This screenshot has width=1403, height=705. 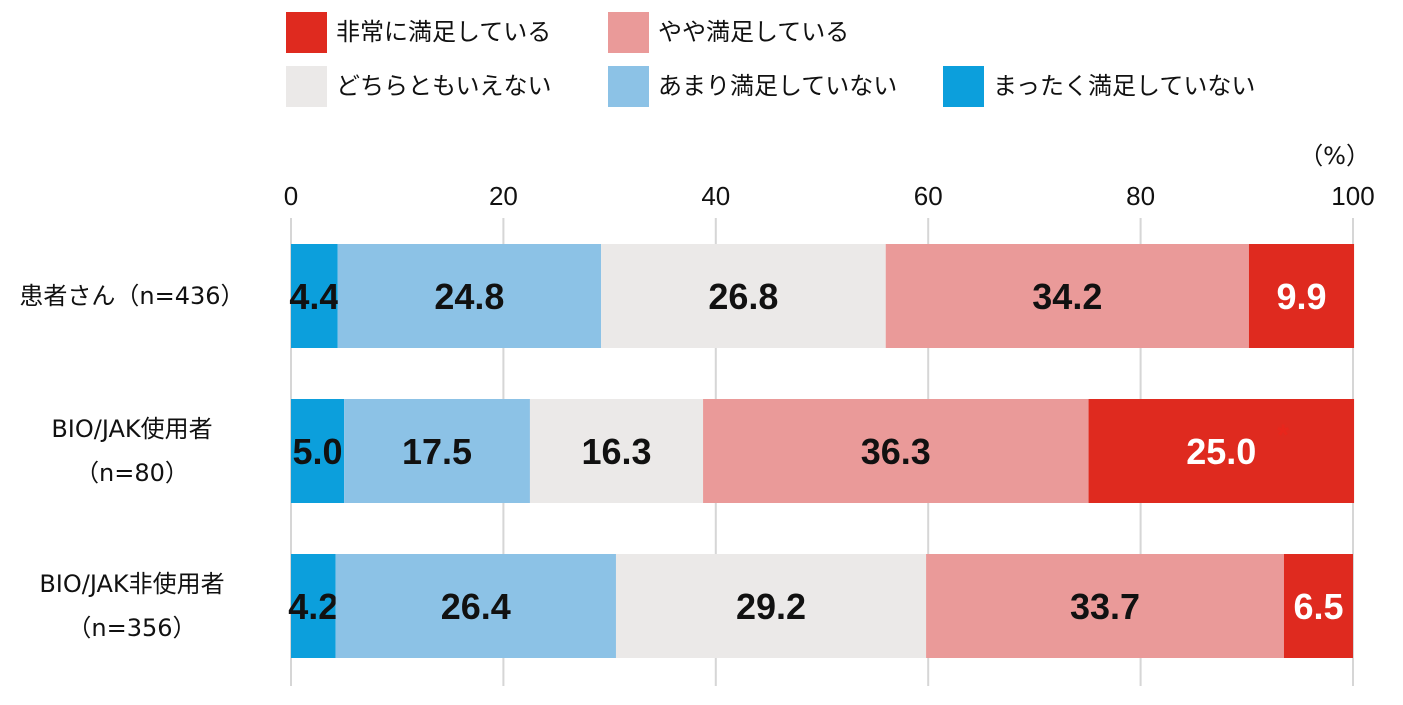 I want to click on legend-label-3: あまり満足していない, so click(x=777, y=86).